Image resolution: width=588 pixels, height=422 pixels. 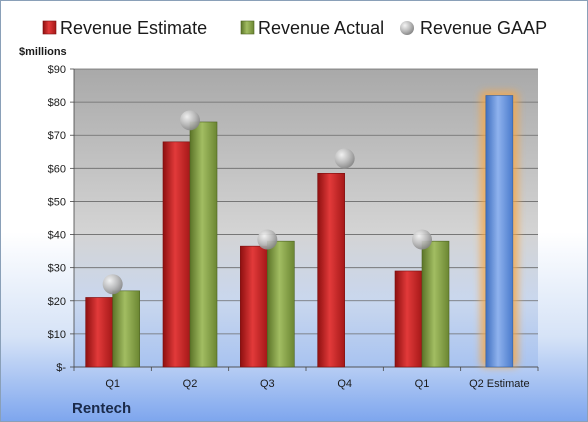 I want to click on y-tick-label: $90, so click(x=57, y=70).